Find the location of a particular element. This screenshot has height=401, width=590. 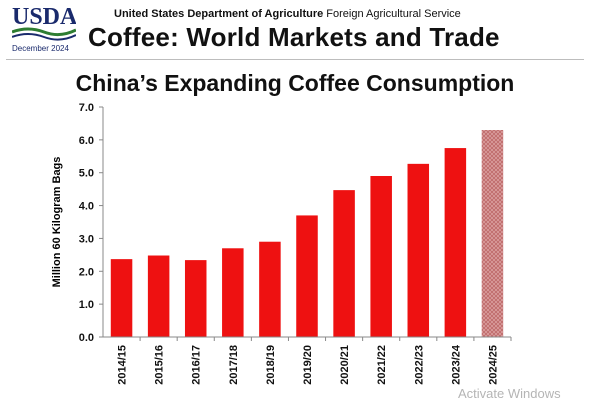

agency-name-bold: United States Department of Agriculture is located at coordinates (219, 14).